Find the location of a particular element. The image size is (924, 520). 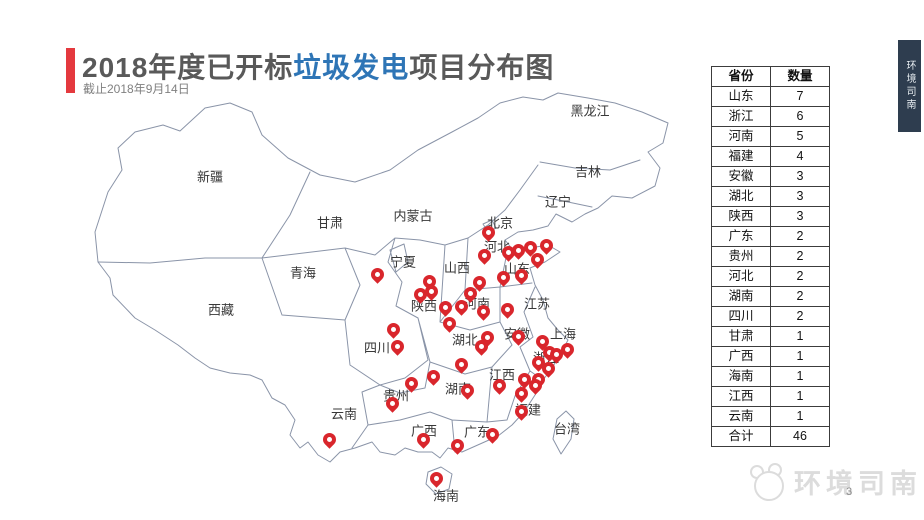

table-row: 陕西 3 is located at coordinates (770, 216).